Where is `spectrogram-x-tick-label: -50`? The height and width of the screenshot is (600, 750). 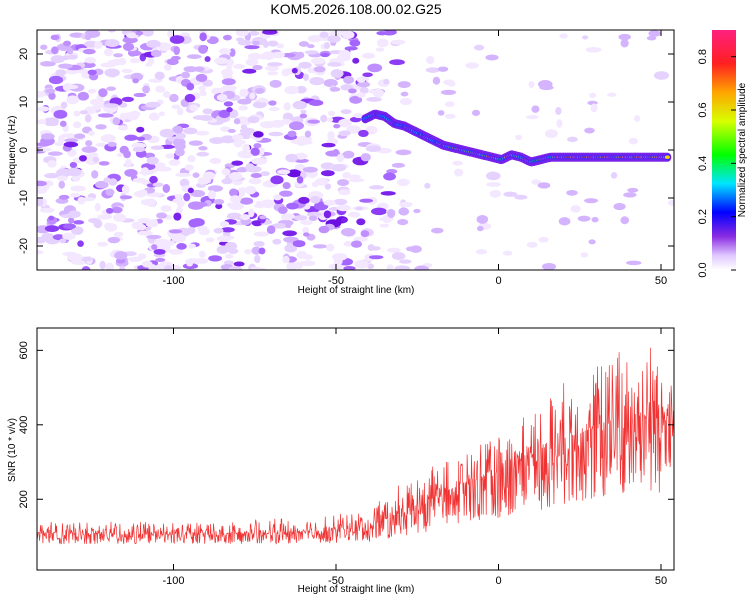 spectrogram-x-tick-label: -50 is located at coordinates (336, 281).